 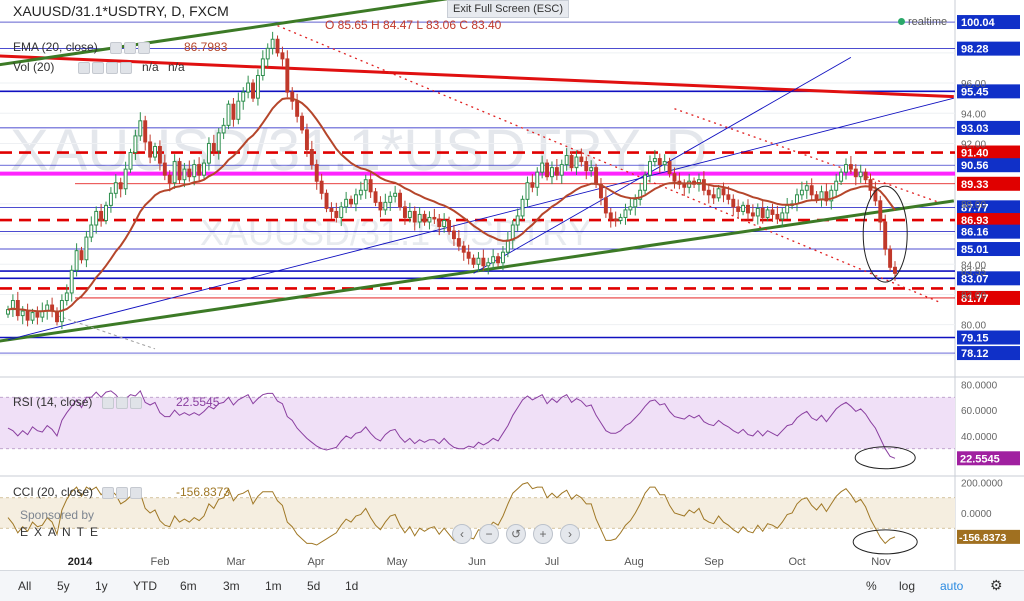 What do you see at coordinates (34, 67) in the screenshot?
I see `vol-legend: Vol (20)` at bounding box center [34, 67].